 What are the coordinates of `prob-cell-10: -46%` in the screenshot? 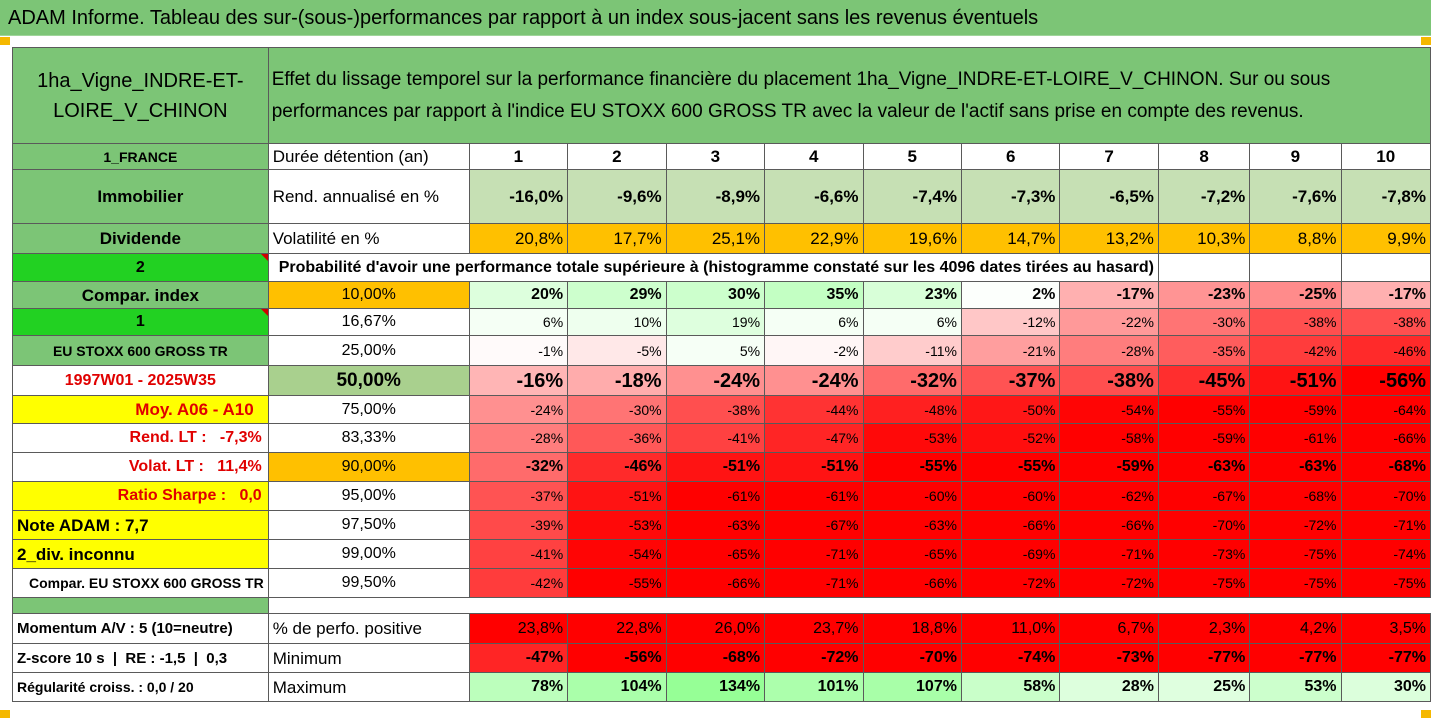 It's located at (1385, 350).